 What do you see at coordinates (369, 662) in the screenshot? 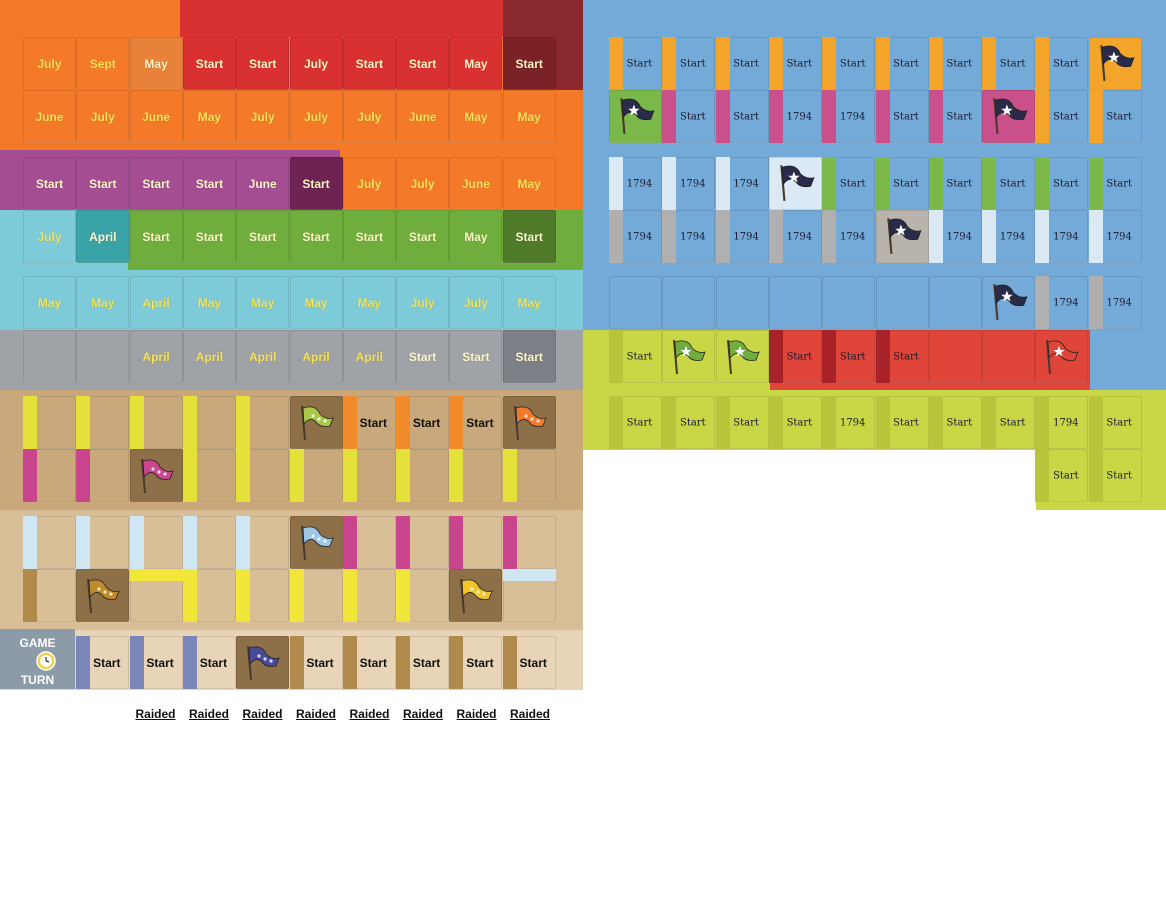
I see `counter-left-r10-c6: Start` at bounding box center [369, 662].